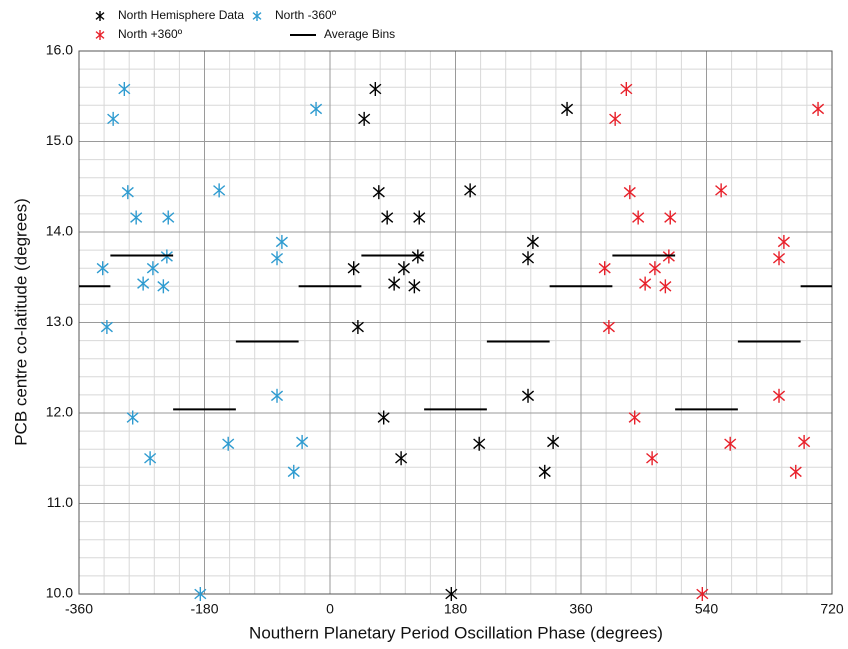 The width and height of the screenshot is (848, 649). I want to click on y-tick-label: 14.0, so click(59, 231).